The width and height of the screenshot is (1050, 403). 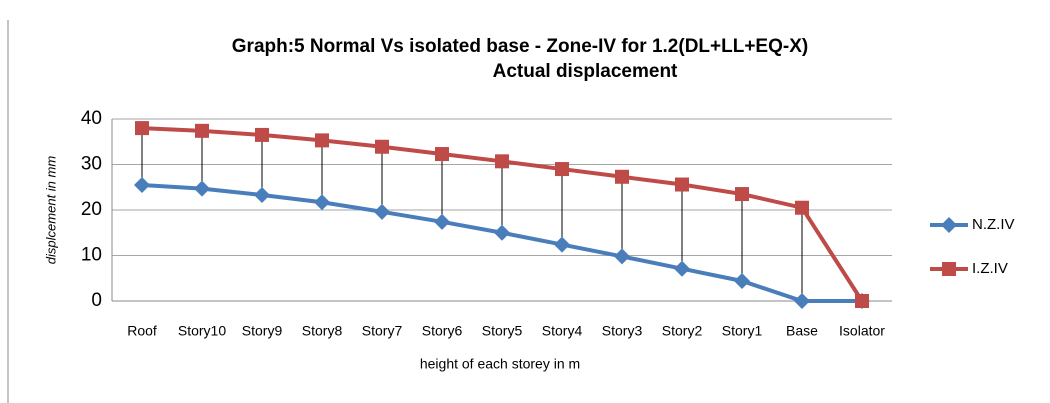 What do you see at coordinates (500, 364) in the screenshot?
I see `x-axis-label: height of each storey in m` at bounding box center [500, 364].